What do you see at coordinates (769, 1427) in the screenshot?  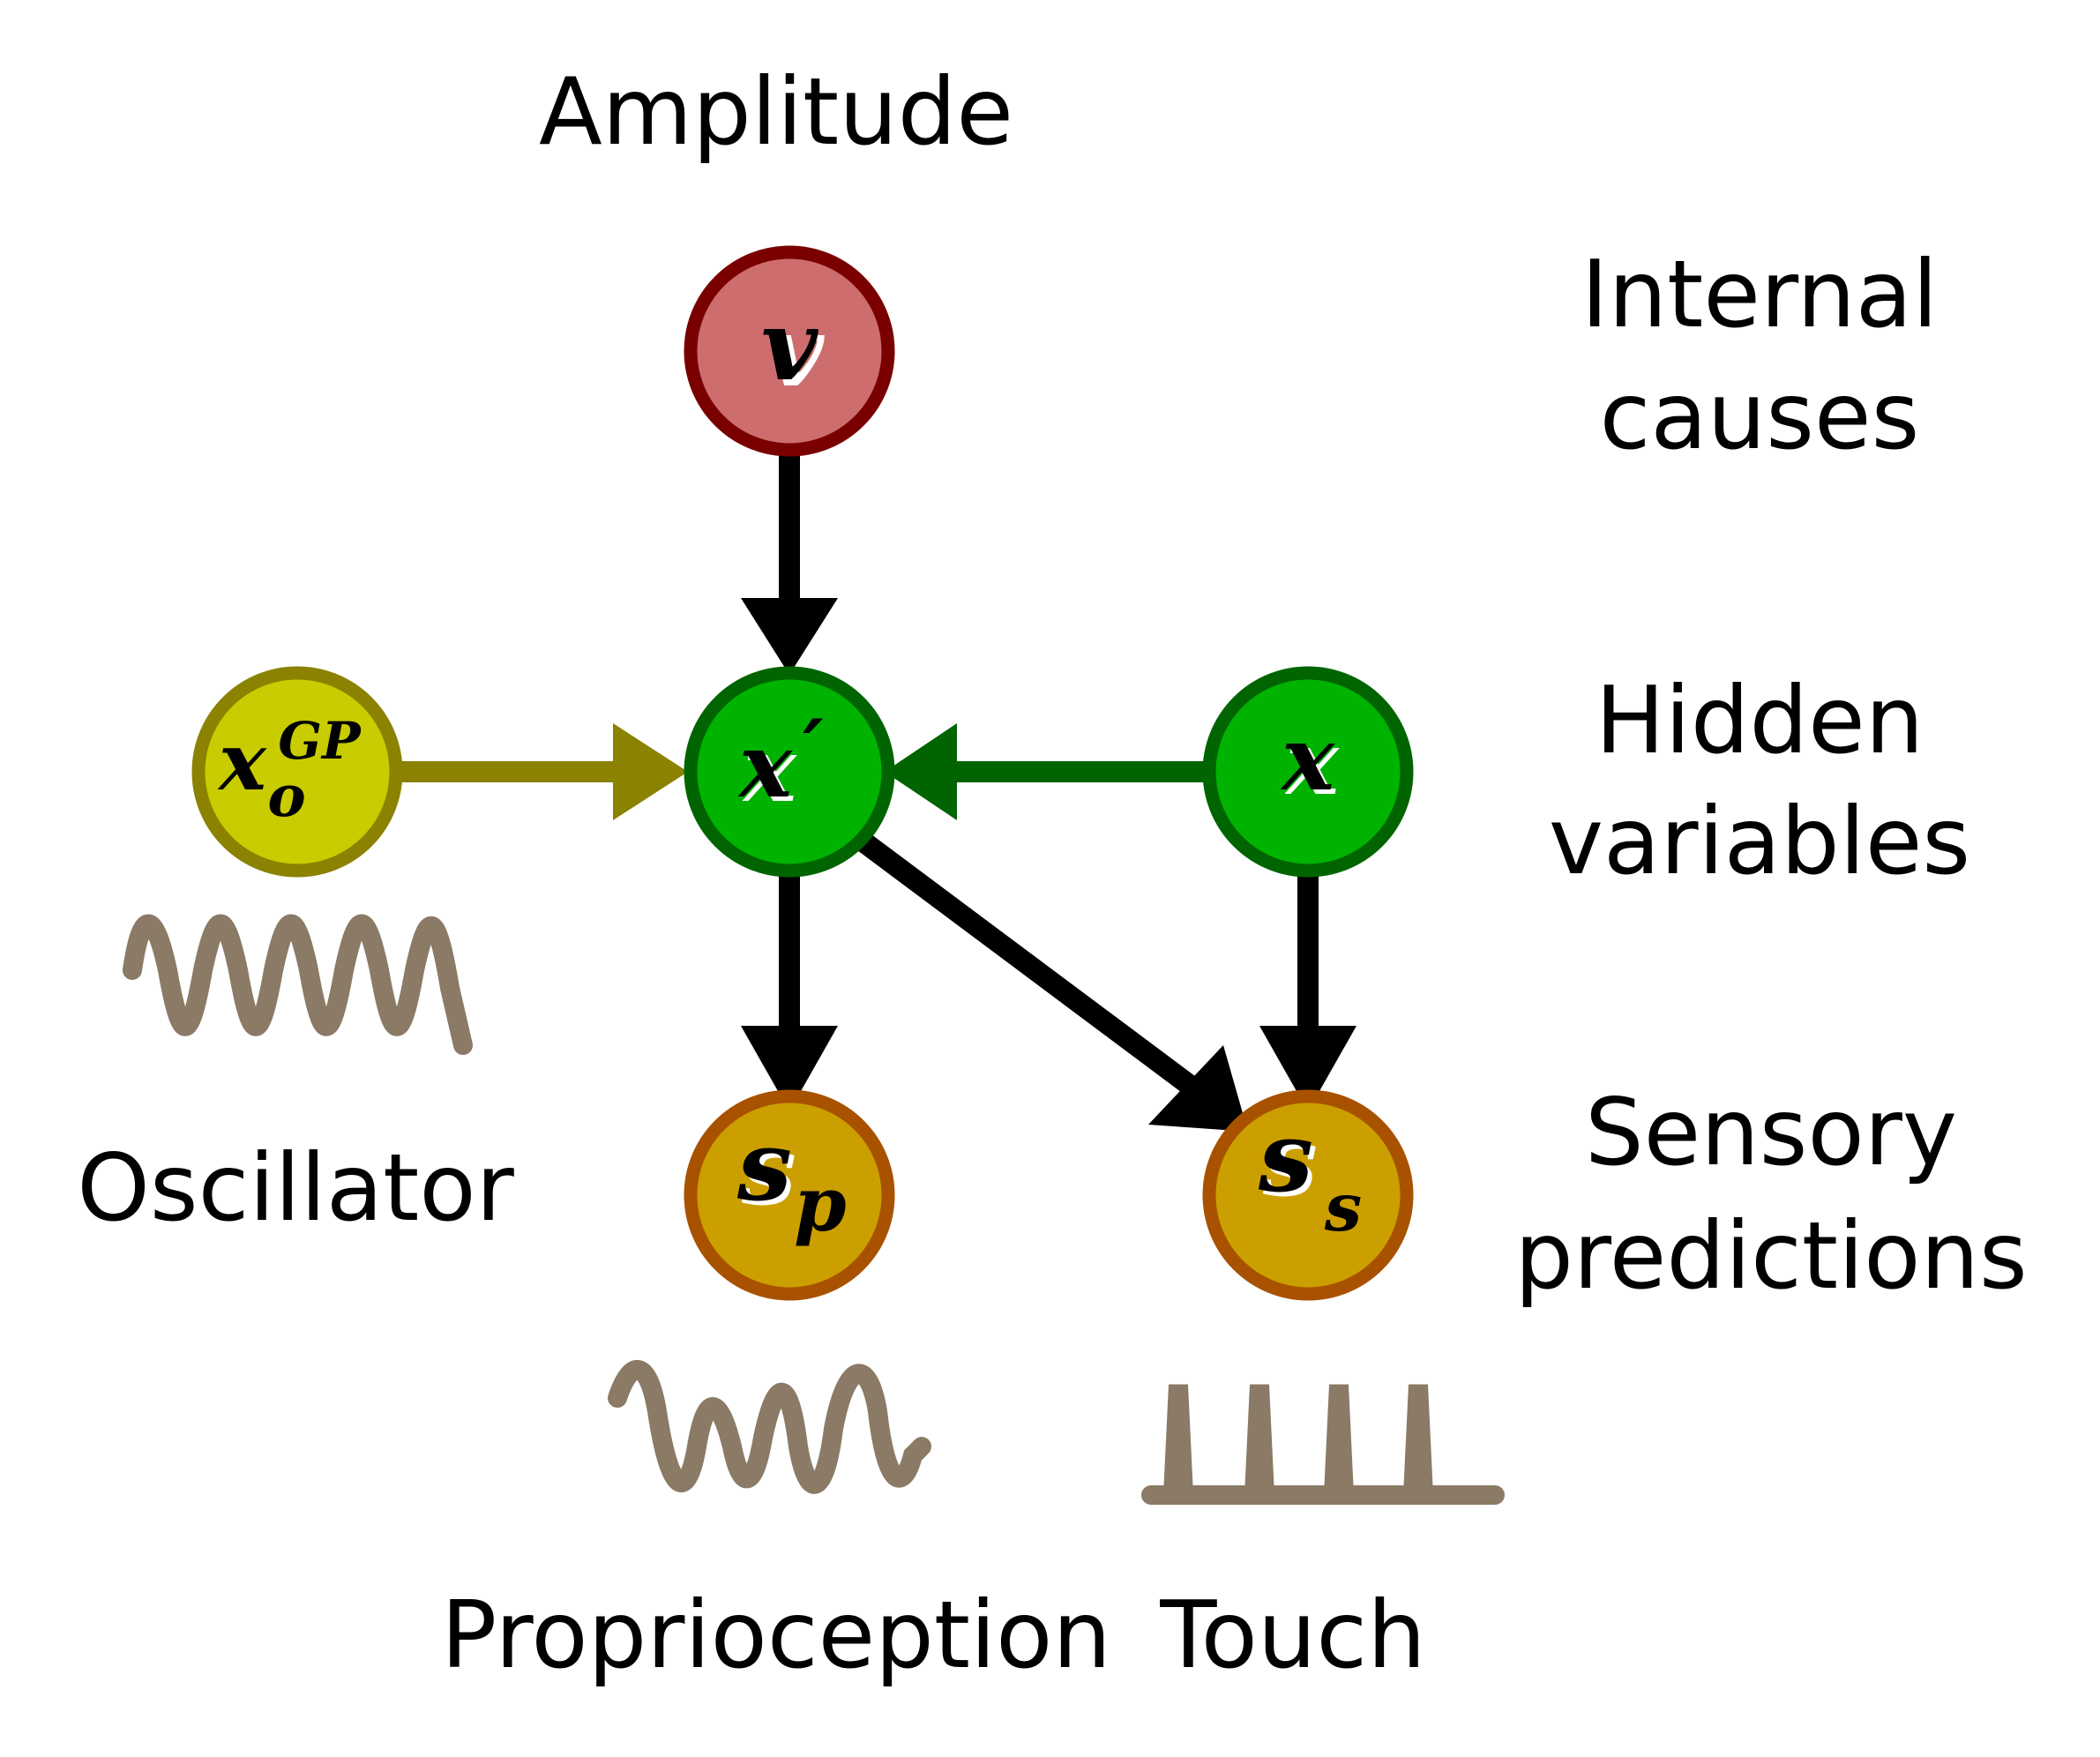 I see `proprioception-waveform` at bounding box center [769, 1427].